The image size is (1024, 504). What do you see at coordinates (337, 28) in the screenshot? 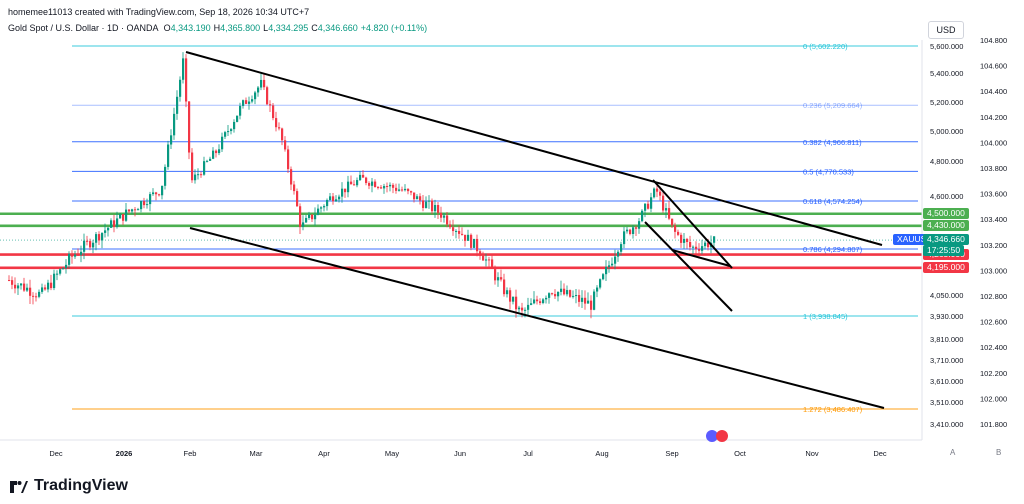
I see `ohlc-value: 4,346.660` at bounding box center [337, 28].